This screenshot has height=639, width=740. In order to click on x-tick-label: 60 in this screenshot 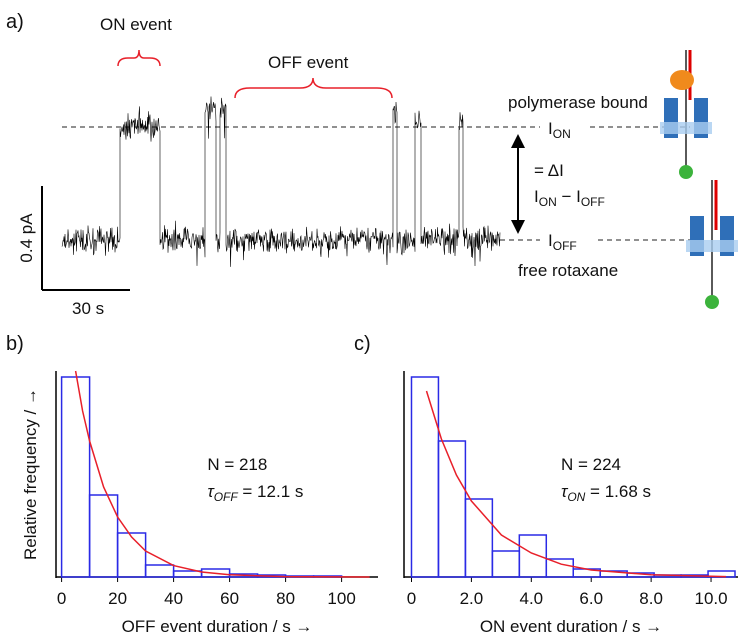, I will do `click(229, 598)`.